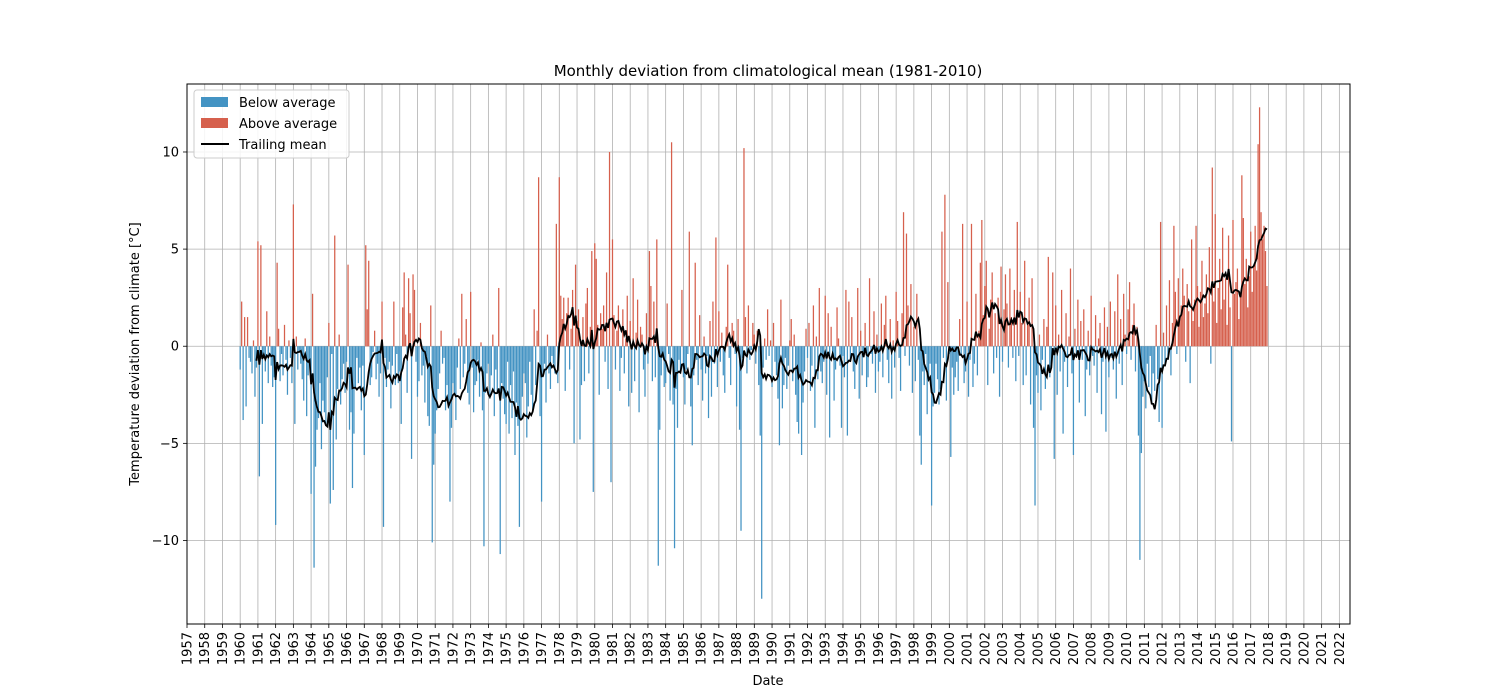 Image resolution: width=1500 pixels, height=700 pixels. I want to click on x-tick-label: 1977, so click(542, 648).